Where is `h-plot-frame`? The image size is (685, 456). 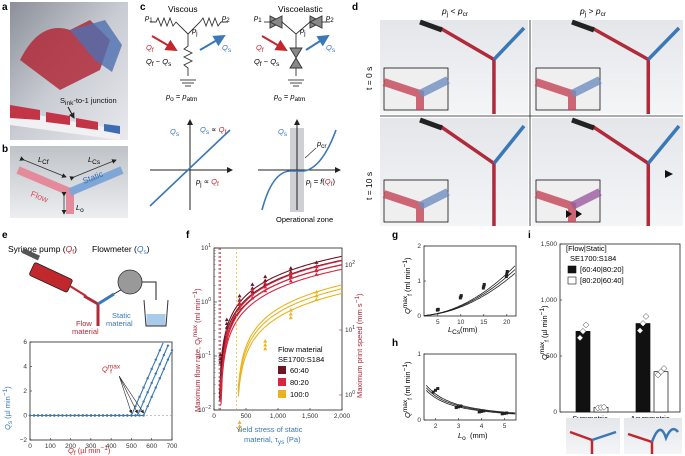 h-plot-frame is located at coordinates (470, 387).